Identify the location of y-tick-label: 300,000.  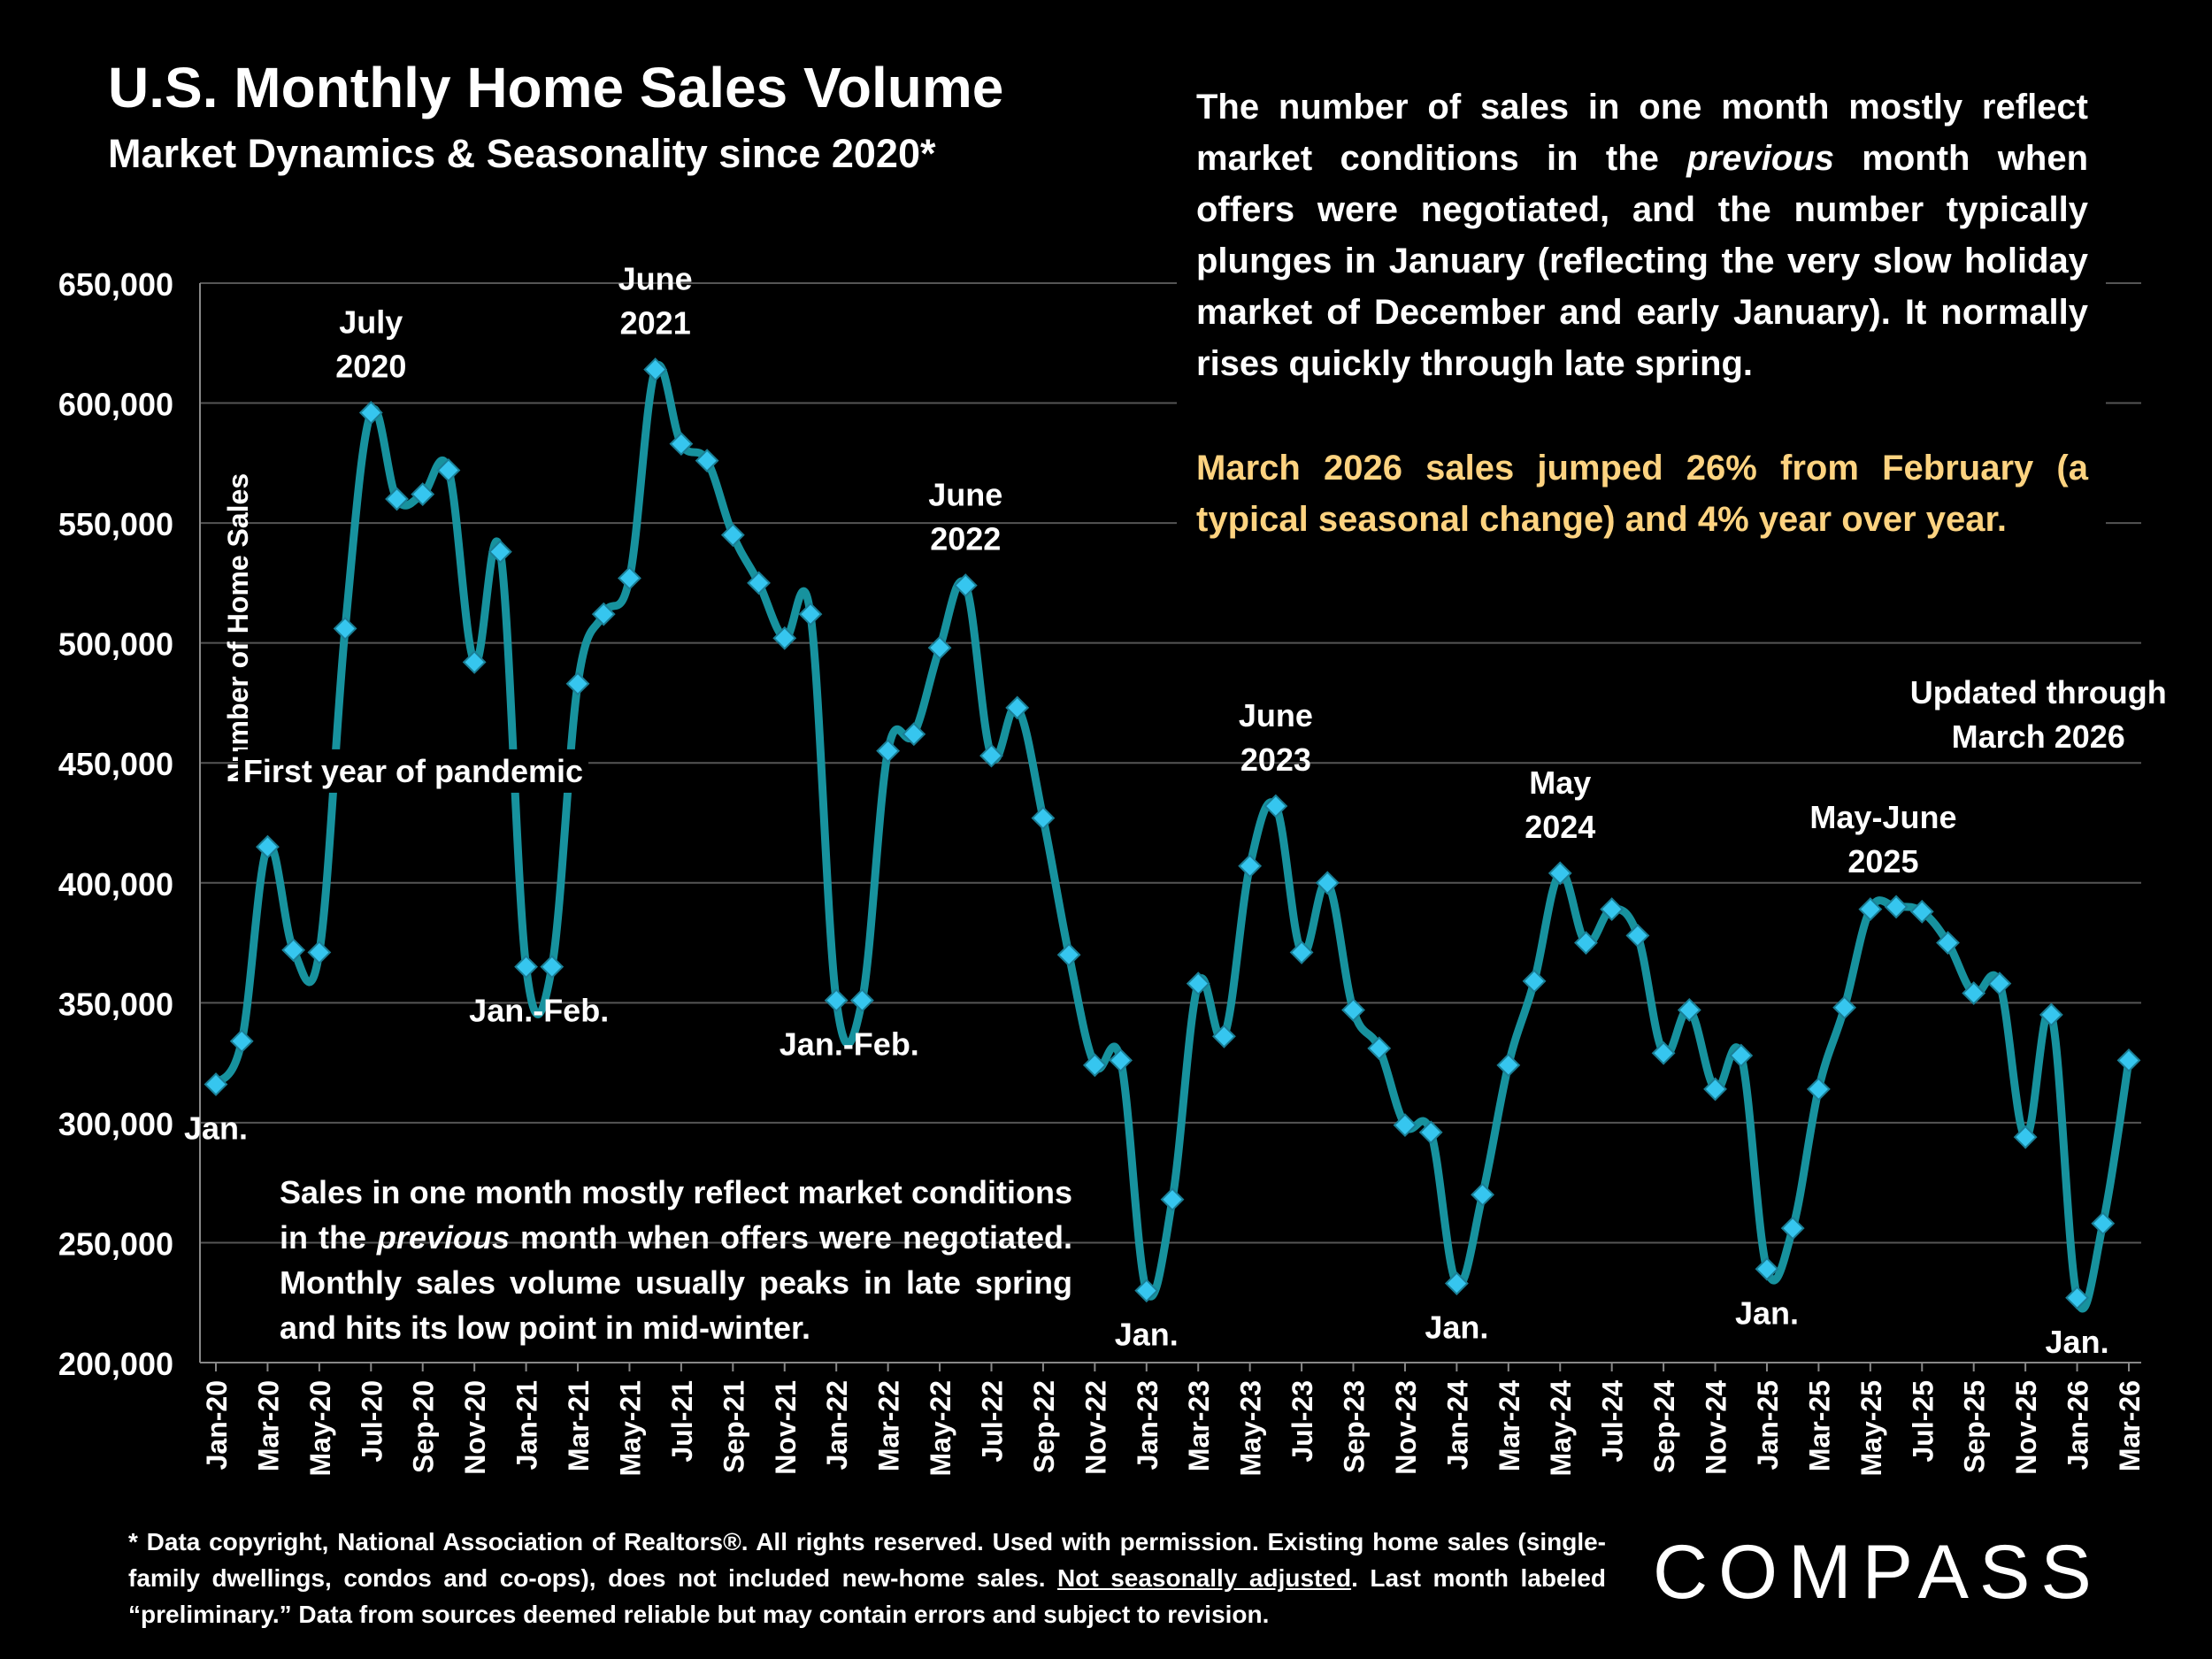
(116, 1124).